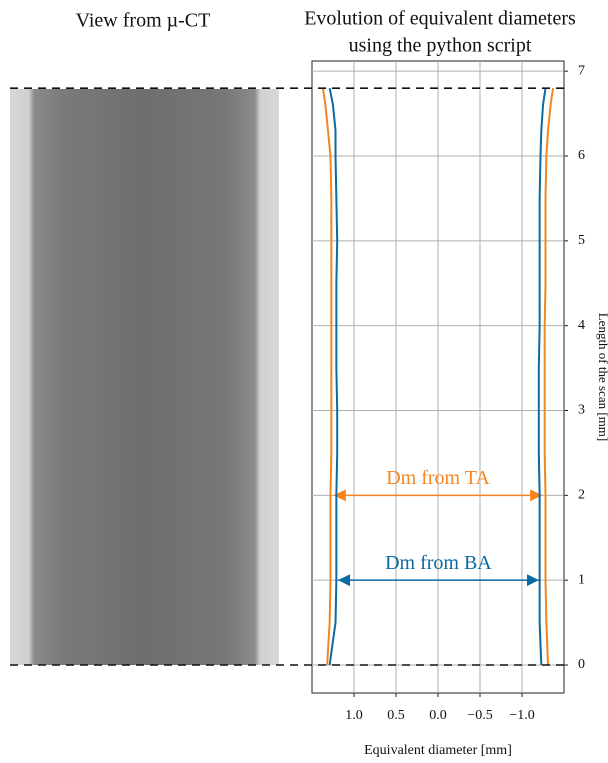 Image resolution: width=608 pixels, height=763 pixels. Describe the element at coordinates (143, 21) in the screenshot. I see `image-title: View from µ-CT` at that location.